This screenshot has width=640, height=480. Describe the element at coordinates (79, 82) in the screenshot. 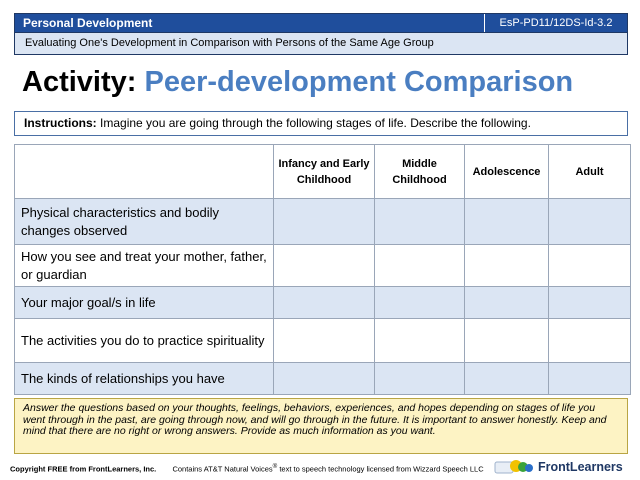

I see `title-lead: Activity:` at that location.